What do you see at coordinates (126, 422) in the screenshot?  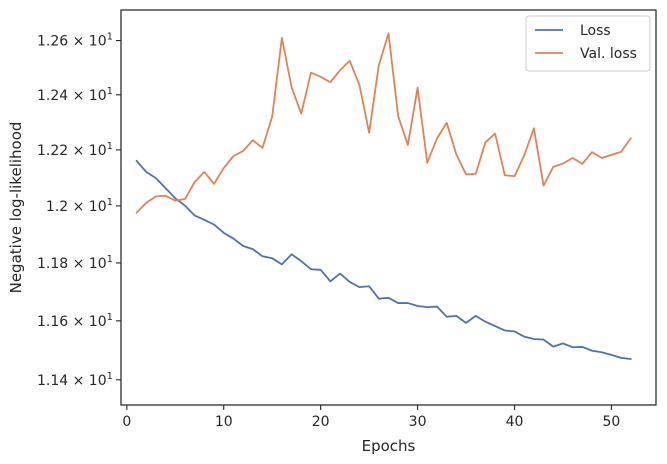 I see `x-tick-label: 0` at bounding box center [126, 422].